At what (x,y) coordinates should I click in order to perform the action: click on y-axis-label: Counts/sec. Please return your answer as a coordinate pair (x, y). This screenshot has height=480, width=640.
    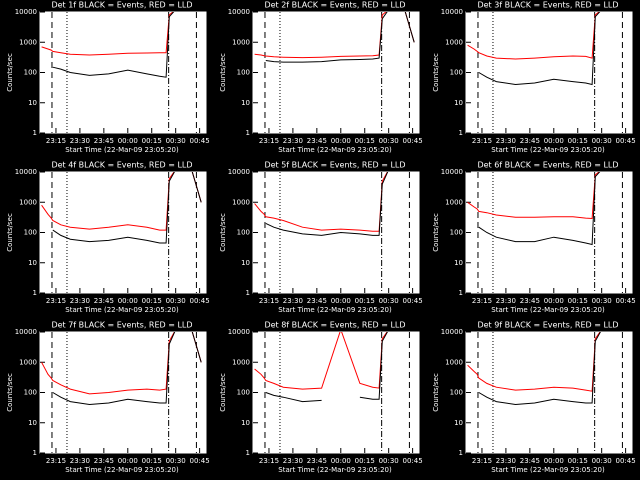
    Looking at the image, I should click on (10, 232).